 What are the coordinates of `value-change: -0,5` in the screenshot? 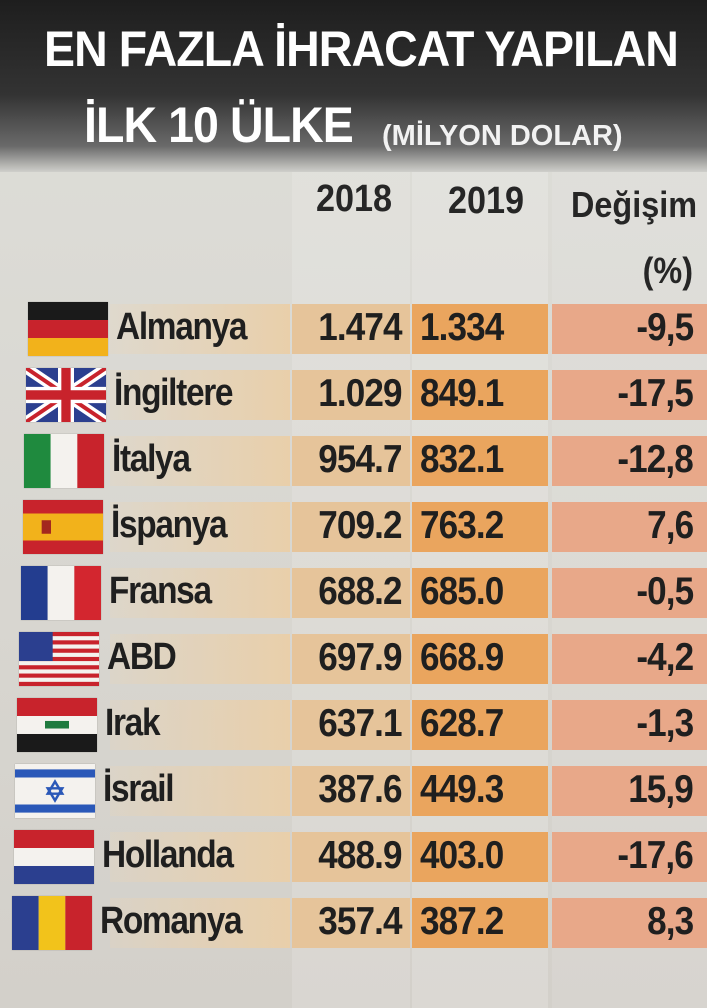 It's located at (665, 591).